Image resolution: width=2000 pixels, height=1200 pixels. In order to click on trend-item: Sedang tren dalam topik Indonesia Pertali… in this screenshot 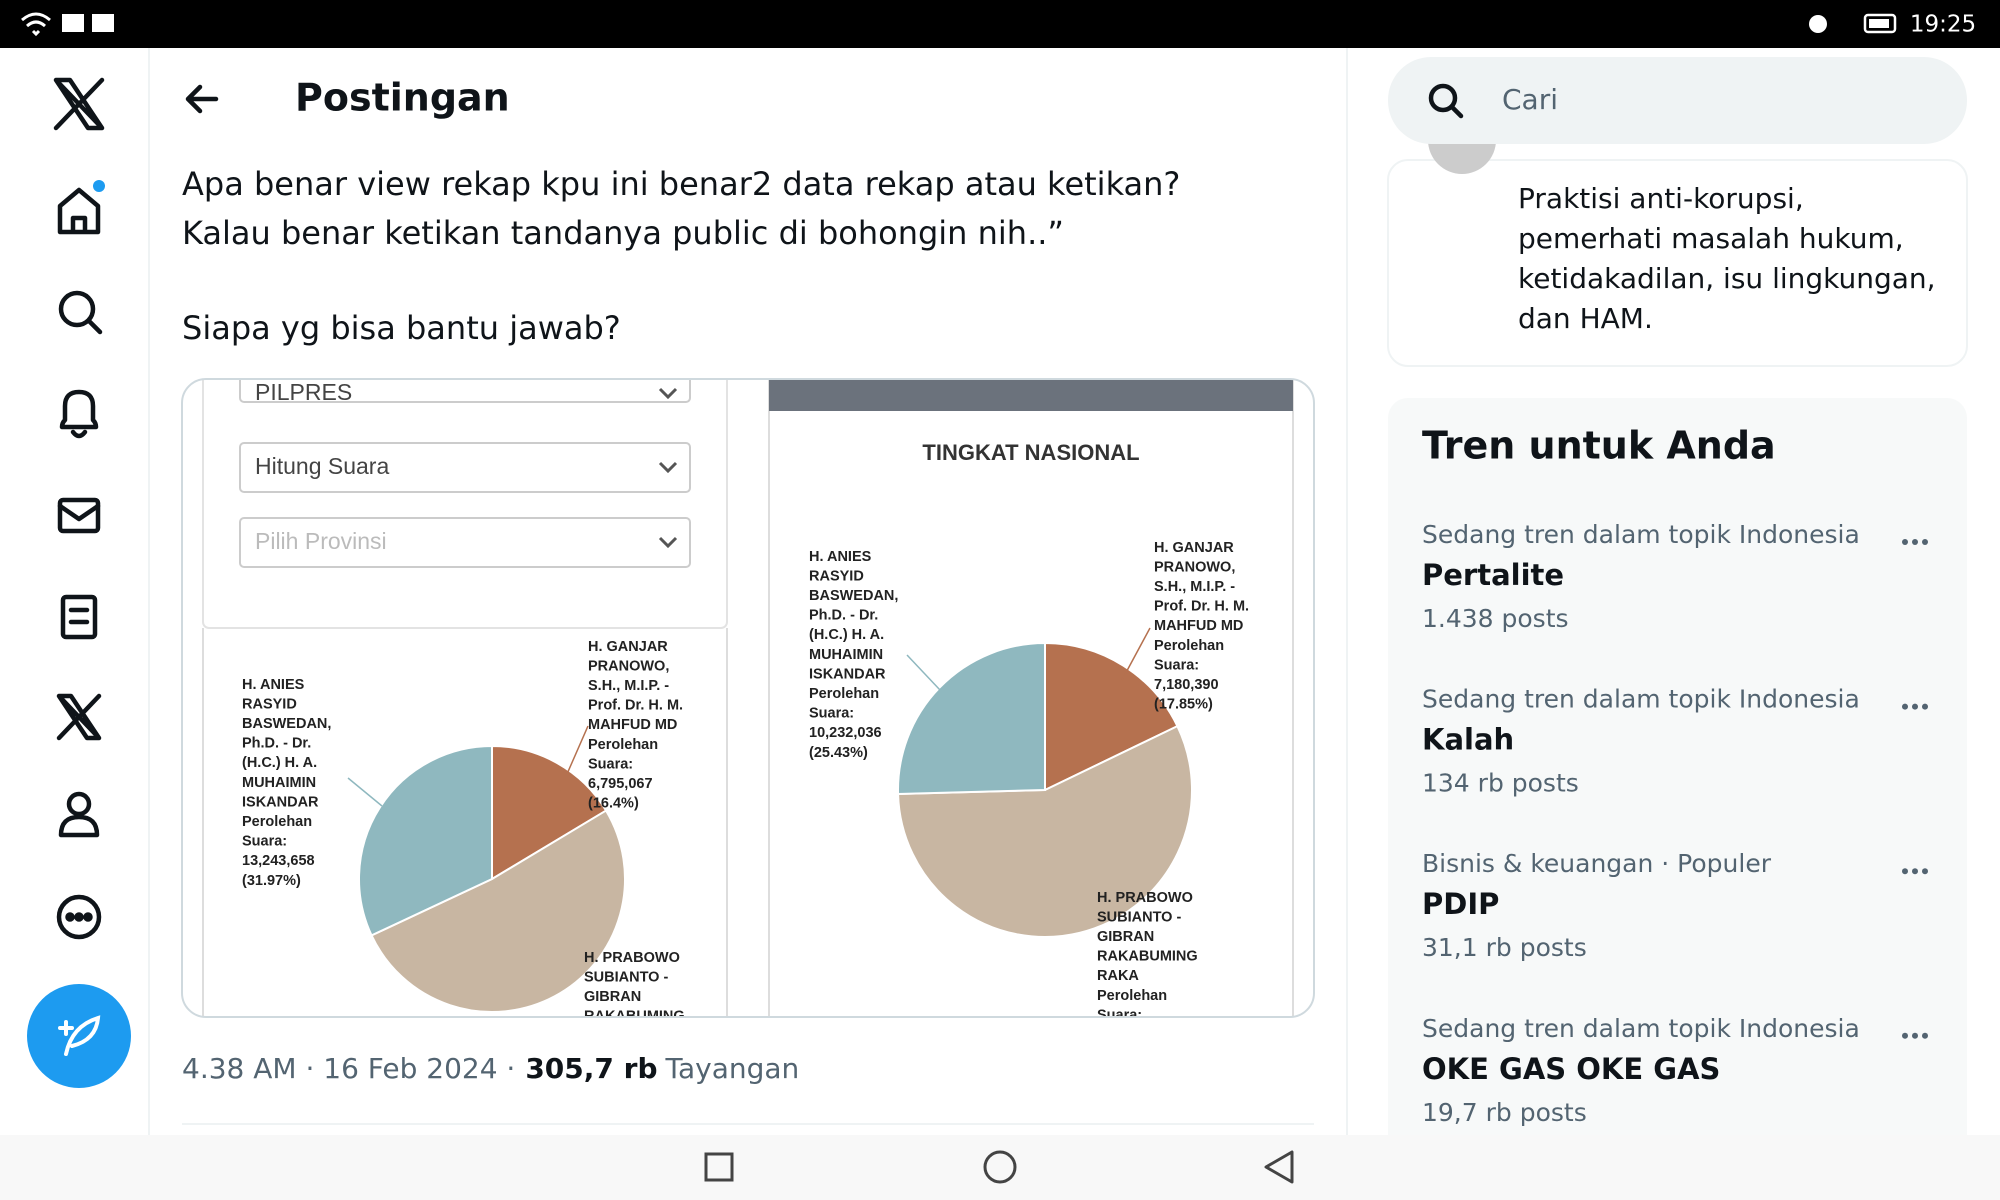, I will do `click(1675, 576)`.